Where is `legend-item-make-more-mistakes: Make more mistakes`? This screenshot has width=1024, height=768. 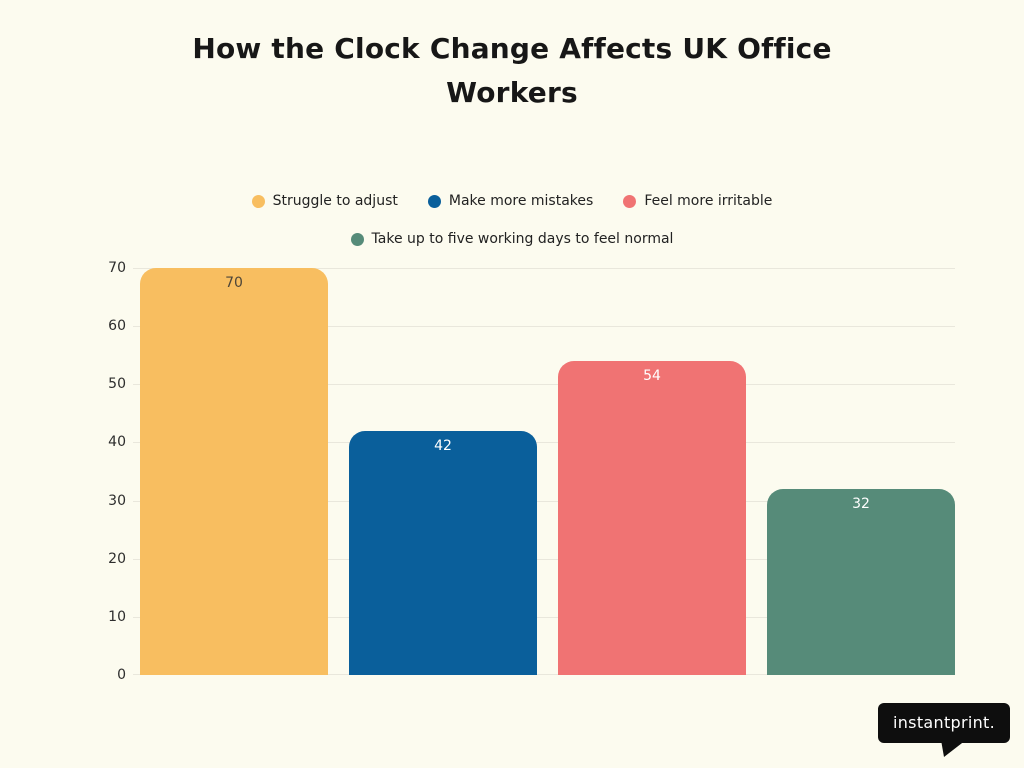
legend-item-make-more-mistakes: Make more mistakes is located at coordinates (510, 201).